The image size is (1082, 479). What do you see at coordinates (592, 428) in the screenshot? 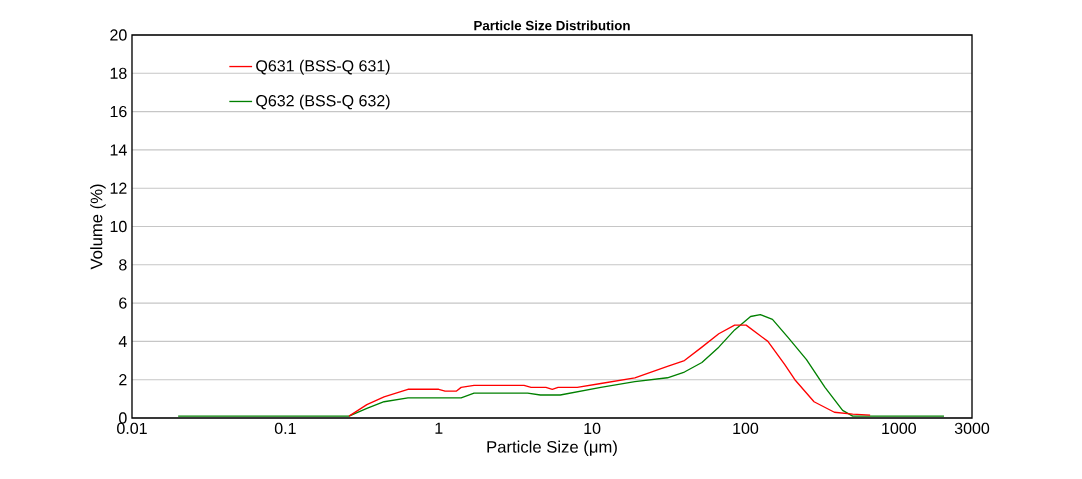
I see `x-tick-label: 10` at bounding box center [592, 428].